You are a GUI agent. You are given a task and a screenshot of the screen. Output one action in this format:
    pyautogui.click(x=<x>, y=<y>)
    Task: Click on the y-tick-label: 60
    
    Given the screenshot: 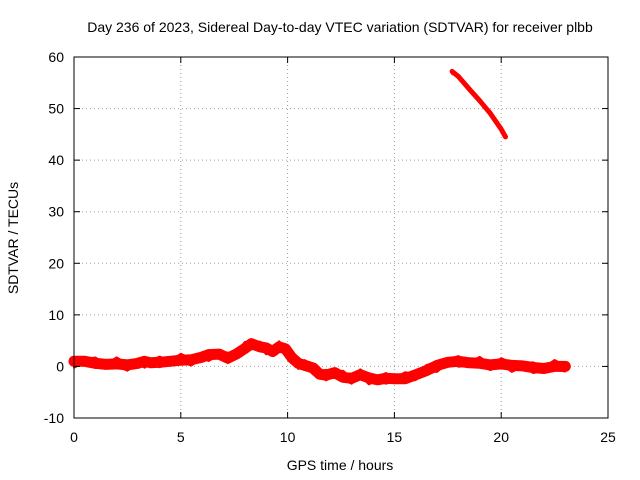 What is the action you would take?
    pyautogui.click(x=56, y=57)
    